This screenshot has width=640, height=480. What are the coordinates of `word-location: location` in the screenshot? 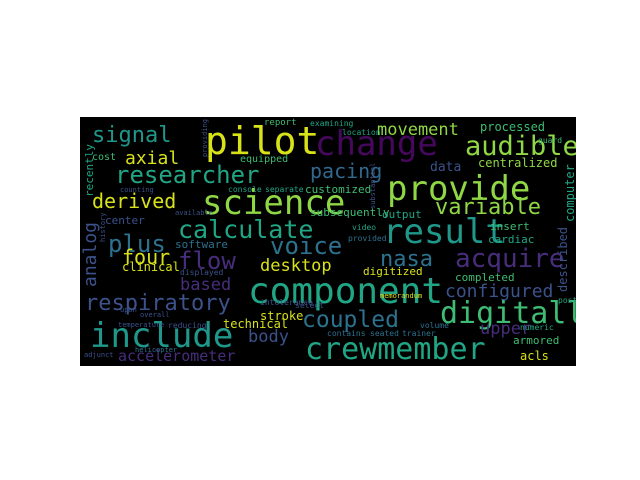 It's located at (361, 132).